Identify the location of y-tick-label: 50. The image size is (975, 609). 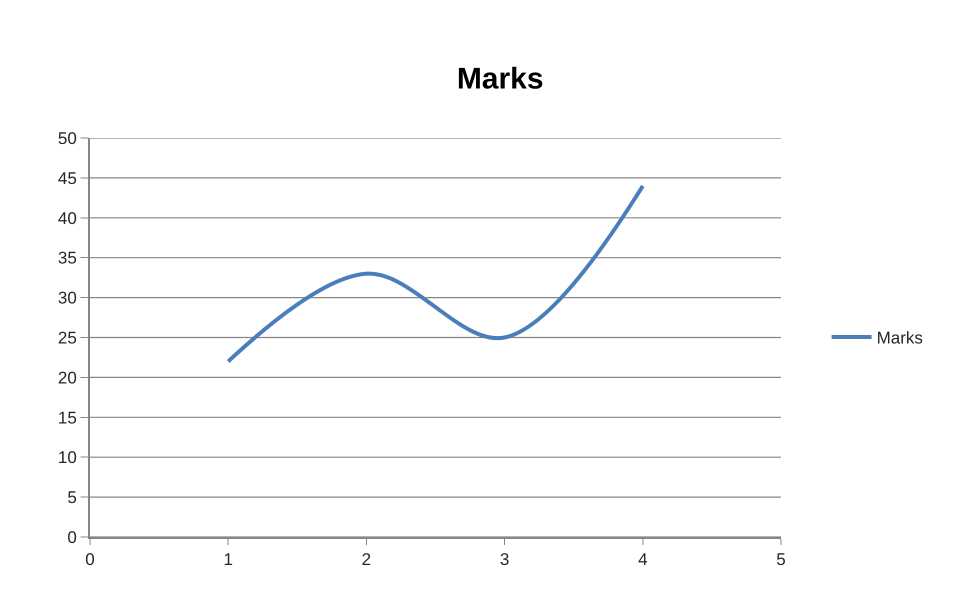
(67, 138).